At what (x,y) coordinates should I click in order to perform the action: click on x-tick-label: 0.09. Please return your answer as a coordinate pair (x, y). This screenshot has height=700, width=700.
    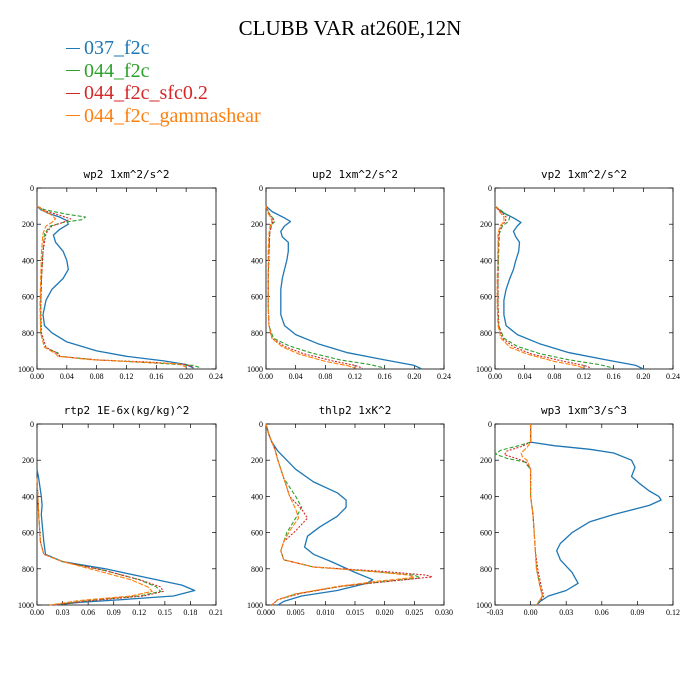
    Looking at the image, I should click on (637, 612).